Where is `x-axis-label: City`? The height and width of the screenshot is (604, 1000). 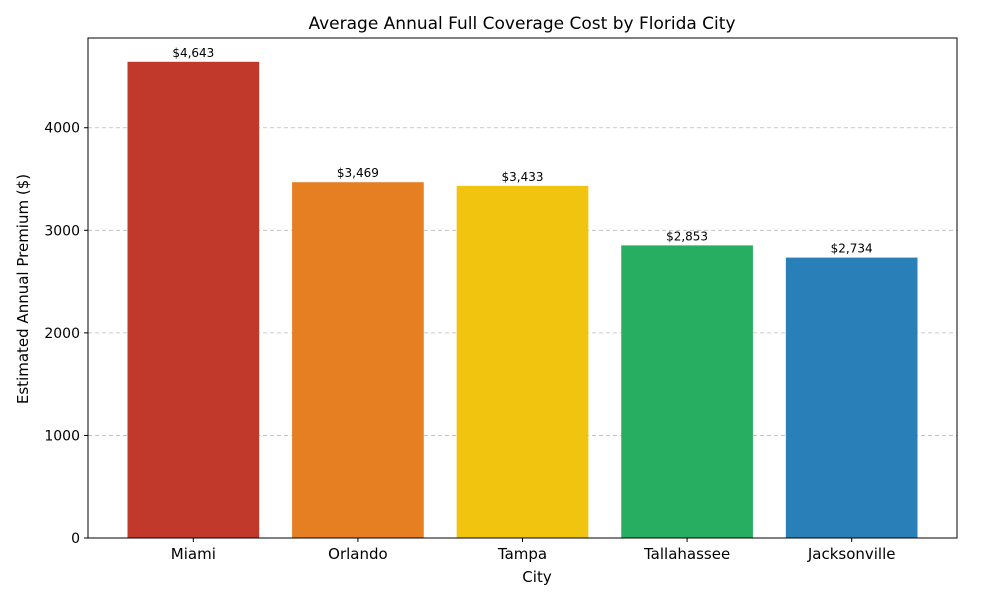
x-axis-label: City is located at coordinates (537, 577).